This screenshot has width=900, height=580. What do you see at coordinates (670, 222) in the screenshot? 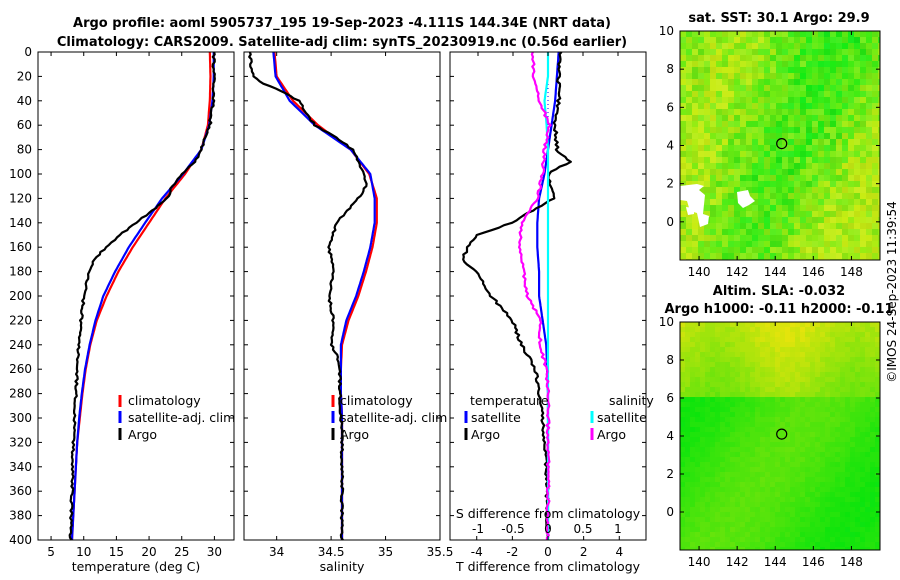
I see `map-y-tick-label: 0` at bounding box center [670, 222].